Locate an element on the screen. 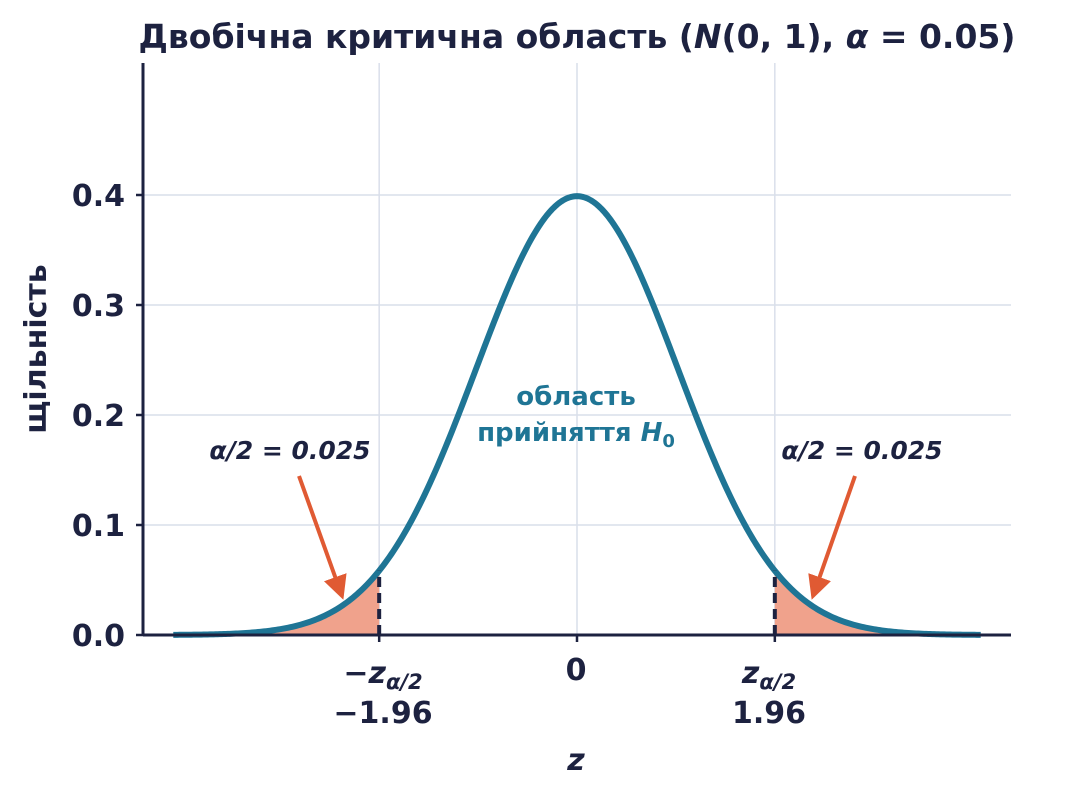 The width and height of the screenshot is (1069, 799). xtick-left-value: −1.96 is located at coordinates (382, 713).